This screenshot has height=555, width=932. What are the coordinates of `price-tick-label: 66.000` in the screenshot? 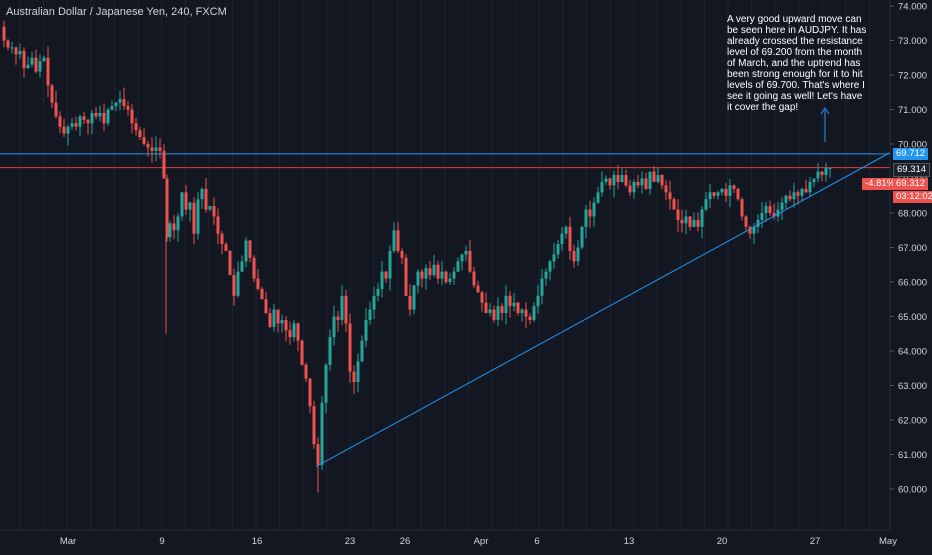 It's located at (912, 283).